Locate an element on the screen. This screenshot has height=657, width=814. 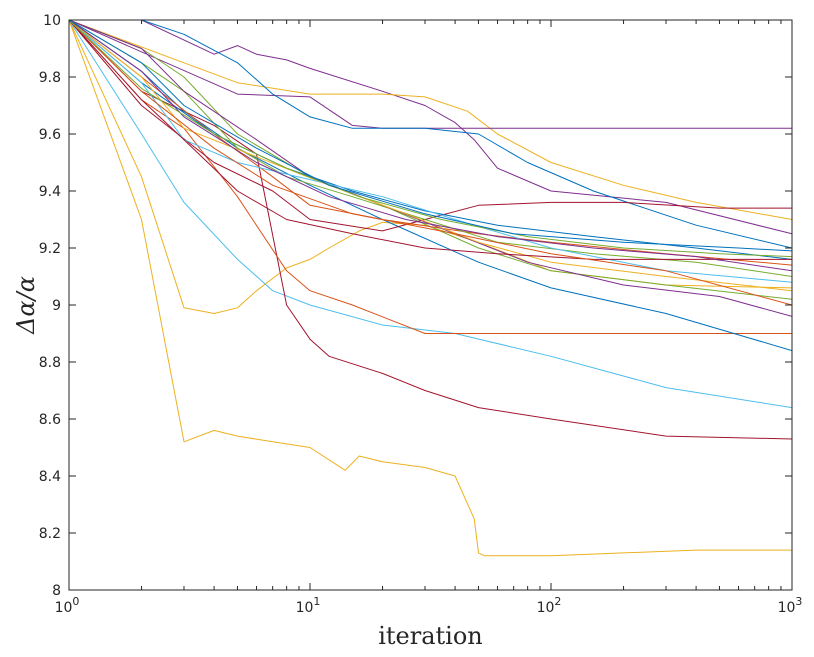
y-tick-label-1: 8.2 is located at coordinates (50, 534).